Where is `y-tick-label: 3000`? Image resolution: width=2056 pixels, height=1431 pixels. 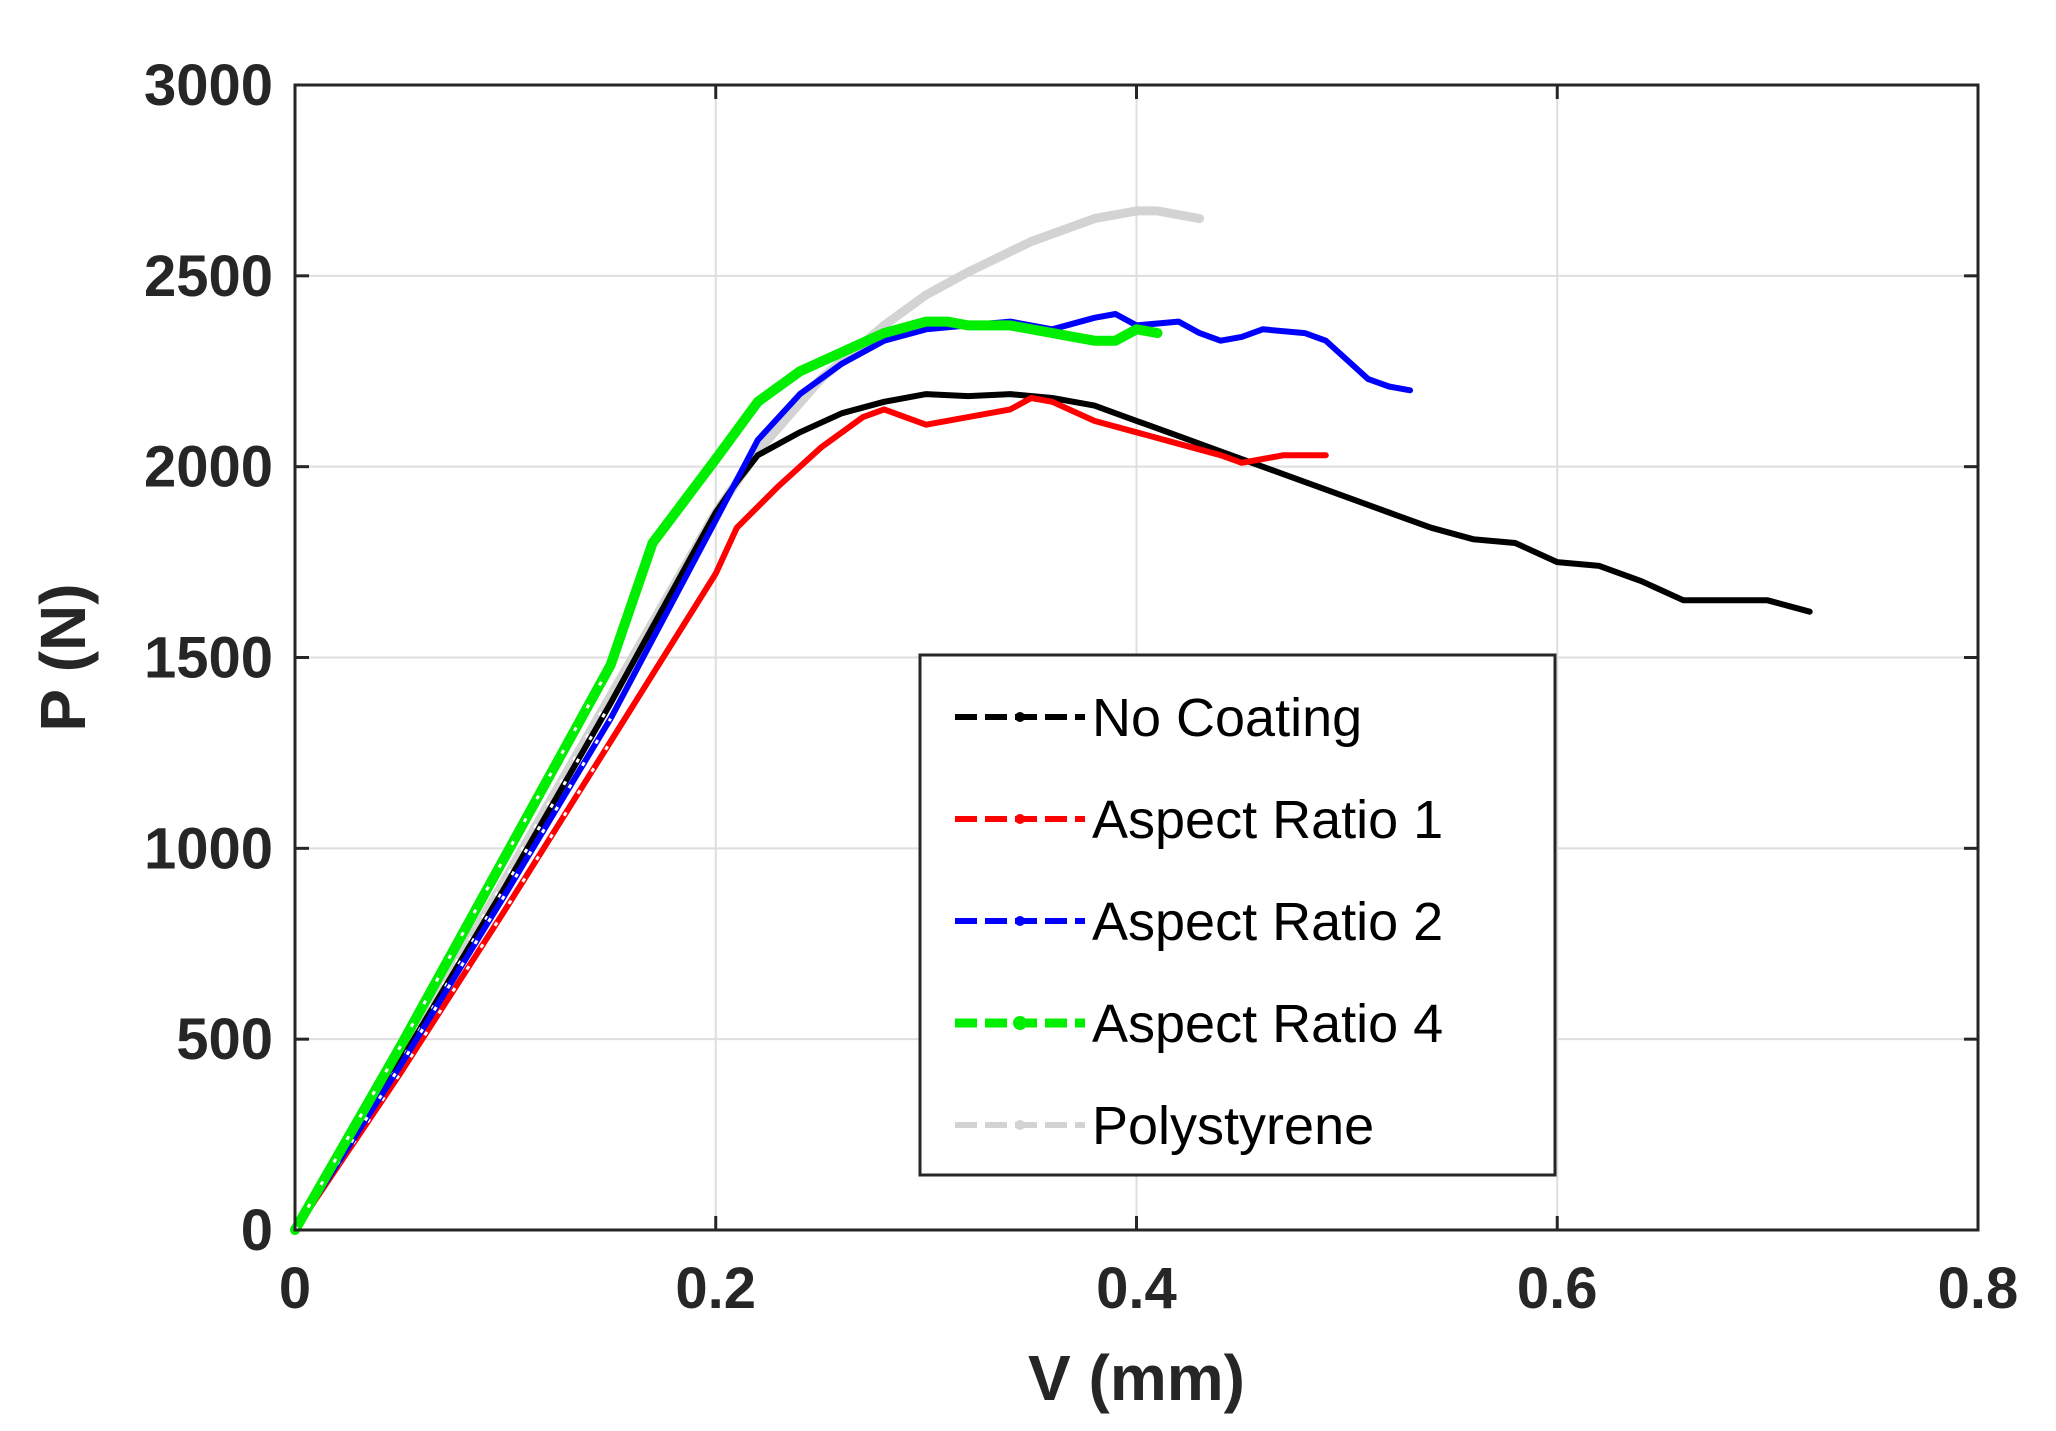
y-tick-label: 3000 is located at coordinates (208, 85).